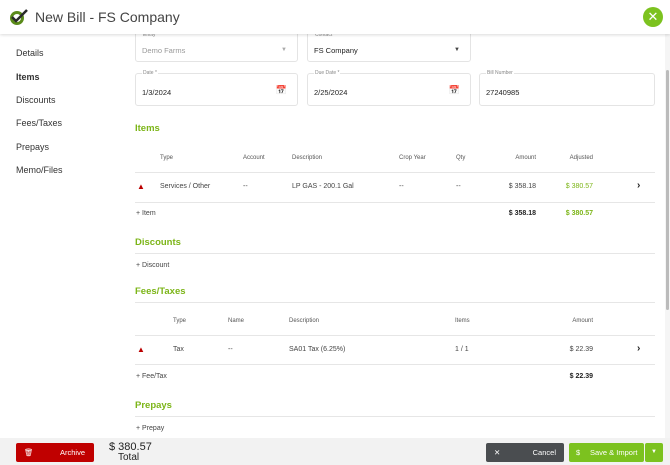 This screenshot has height=465, width=670. Describe the element at coordinates (412, 158) in the screenshot. I see `column-header: Crop Year` at that location.